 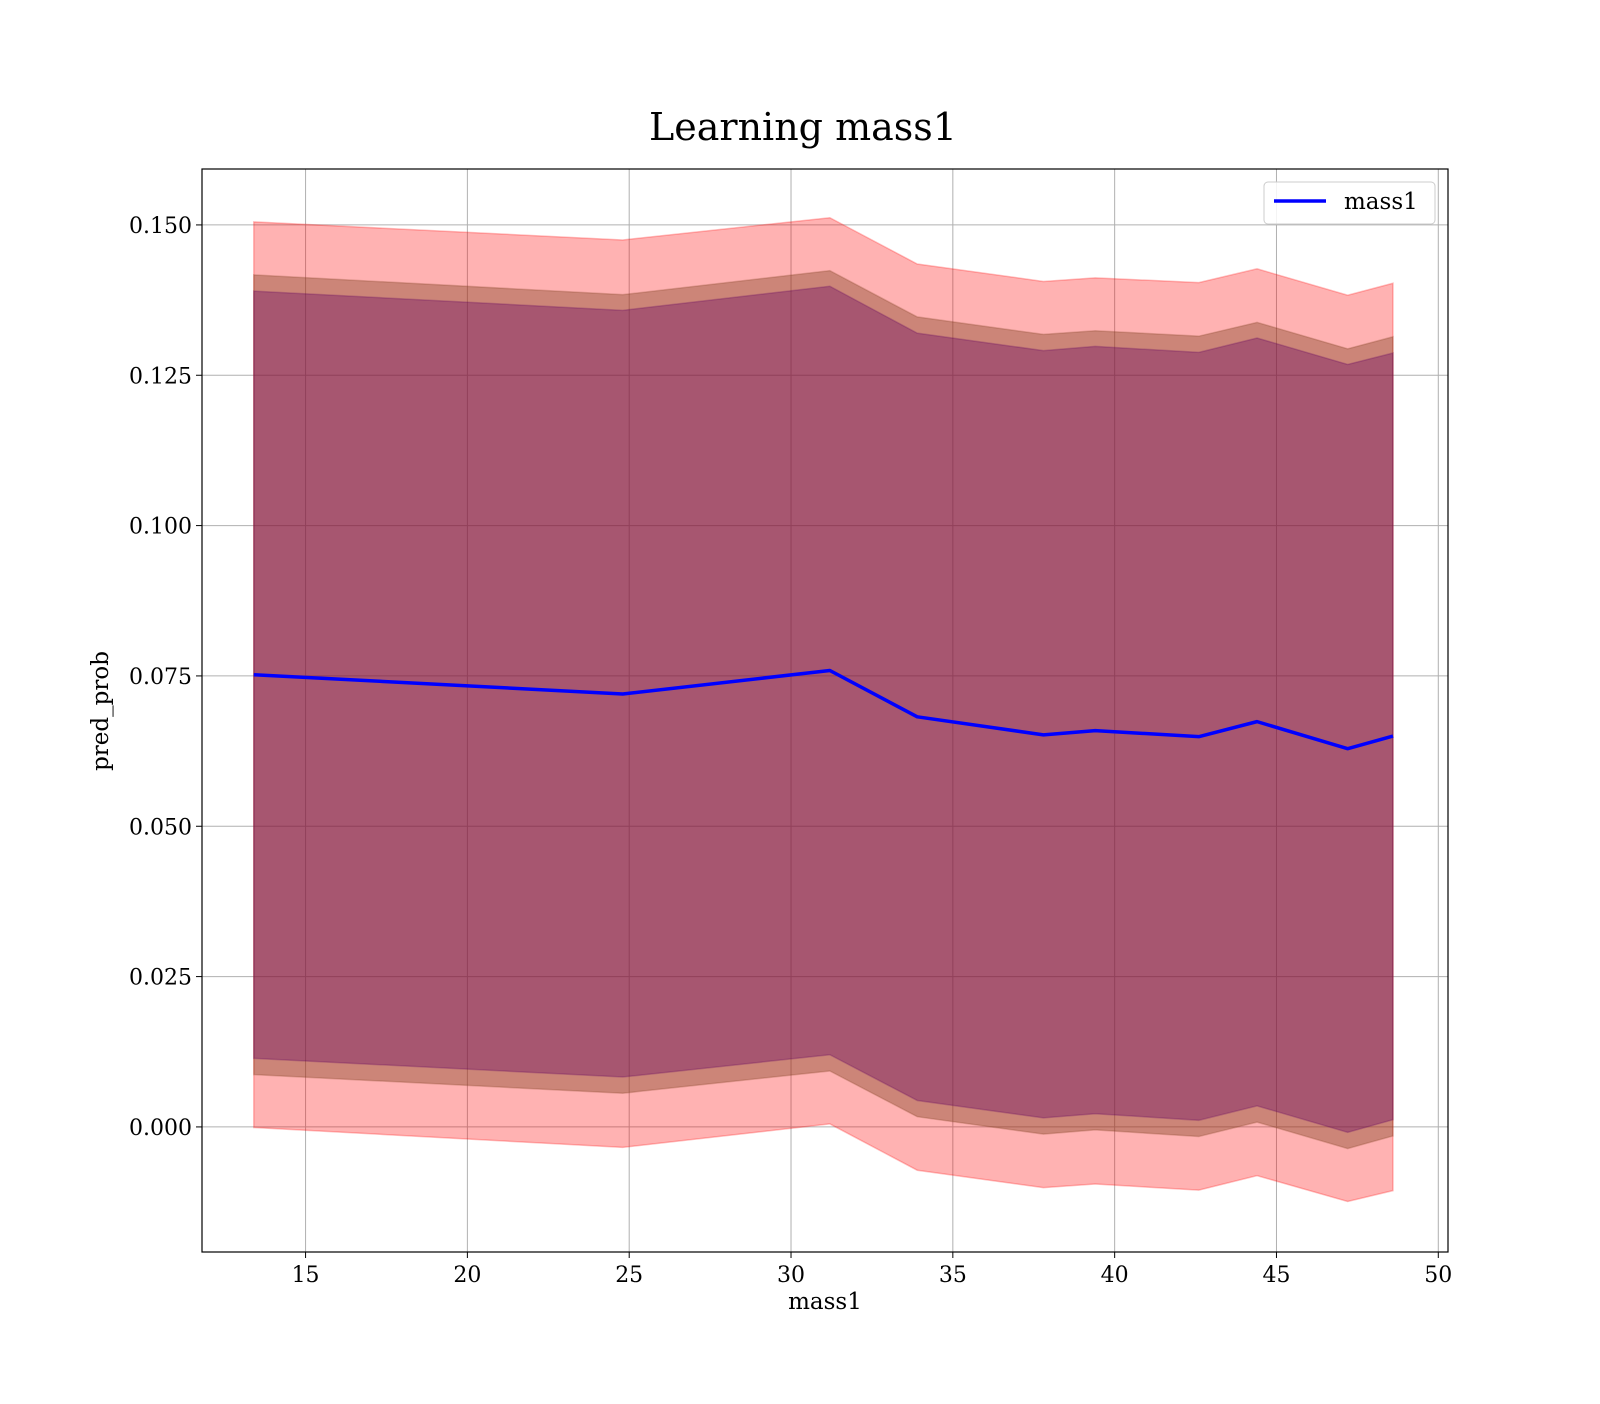 What do you see at coordinates (160, 376) in the screenshot?
I see `y-tick-label: 0.125` at bounding box center [160, 376].